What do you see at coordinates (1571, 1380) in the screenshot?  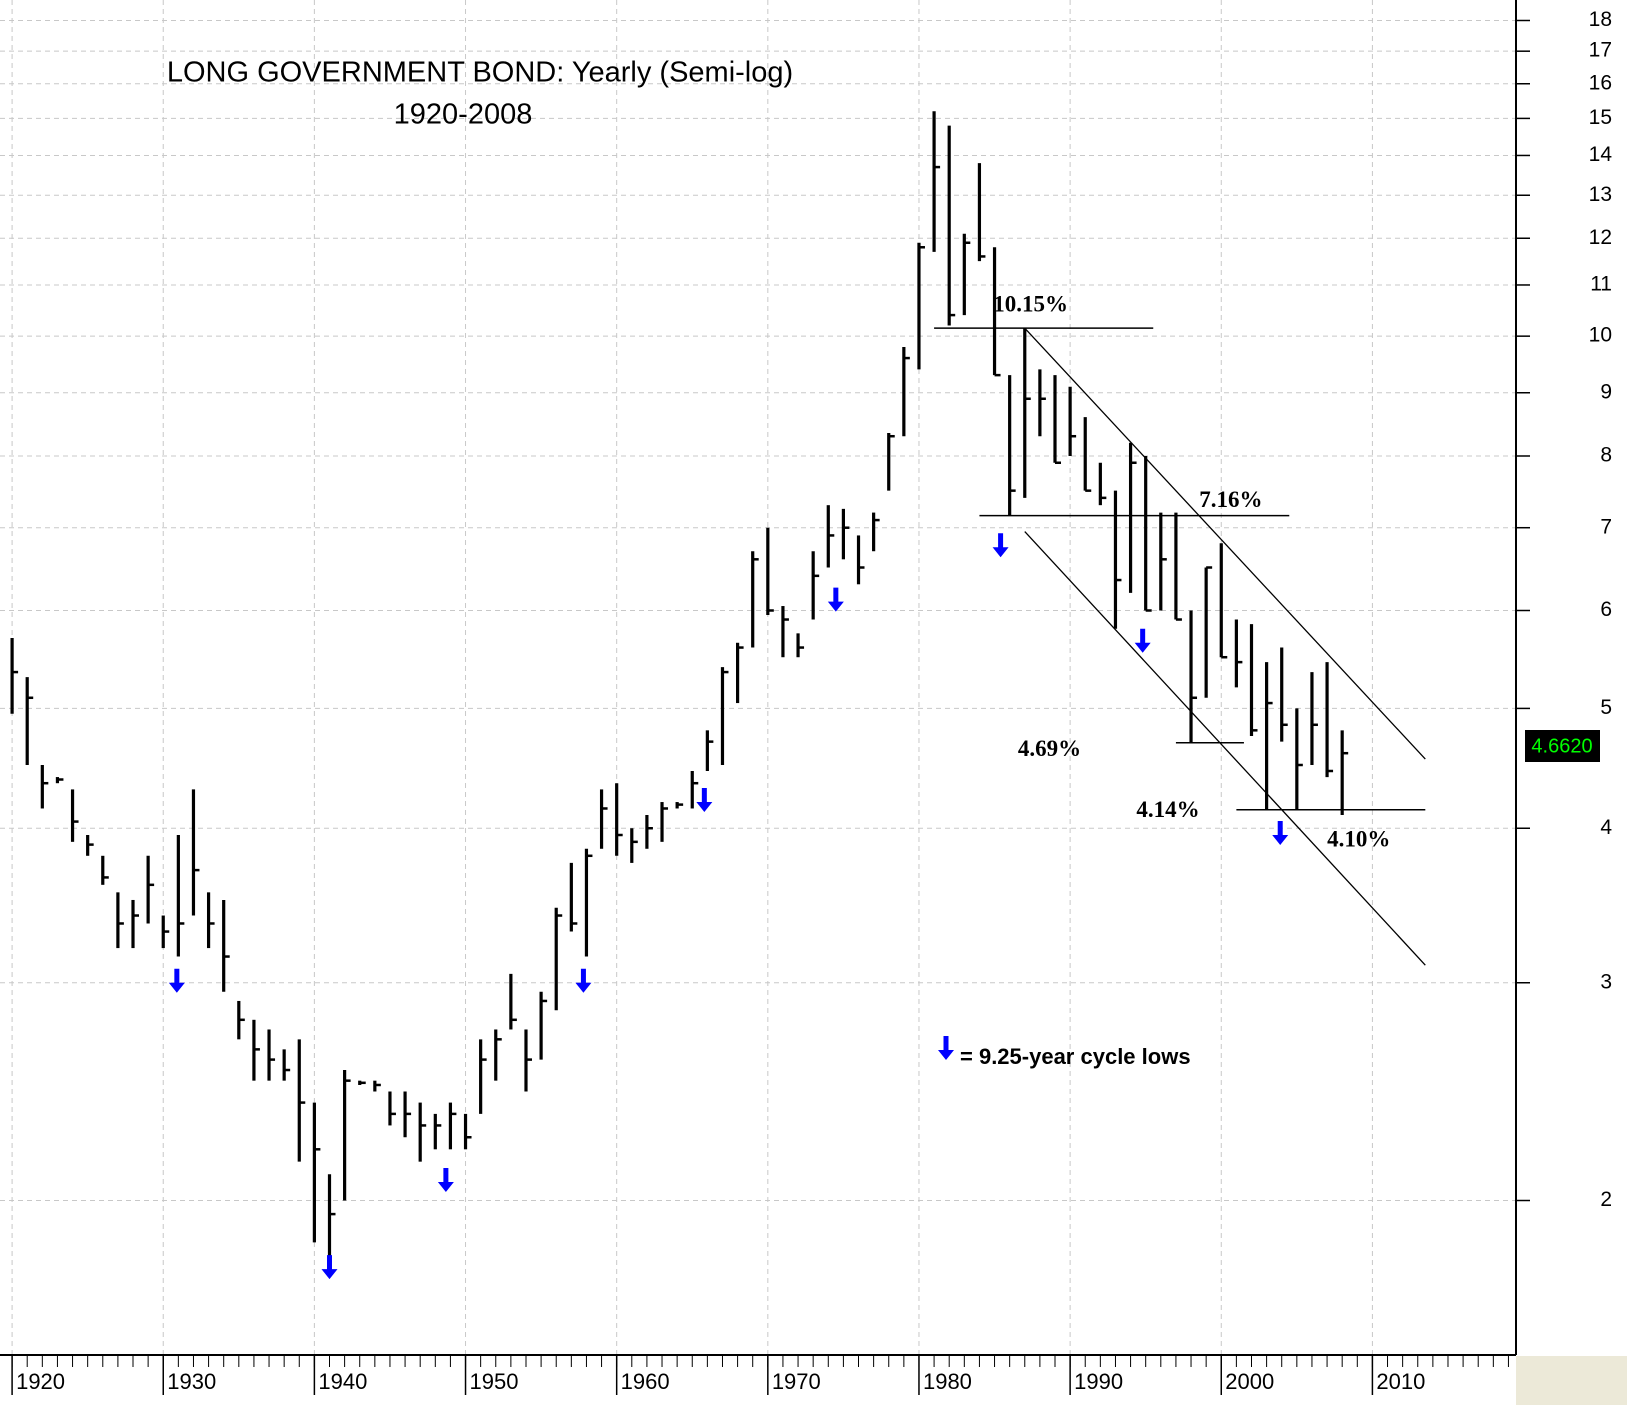 I see `corner-box` at bounding box center [1571, 1380].